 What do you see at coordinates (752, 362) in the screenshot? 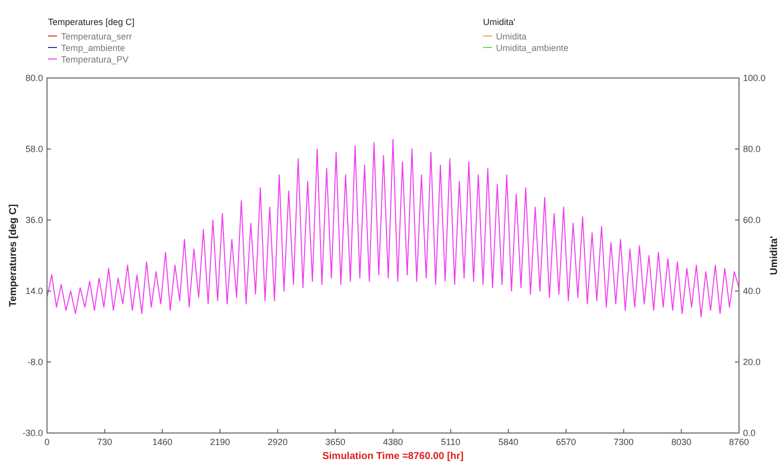
I see `y2-tick-label: 20.0` at bounding box center [752, 362].